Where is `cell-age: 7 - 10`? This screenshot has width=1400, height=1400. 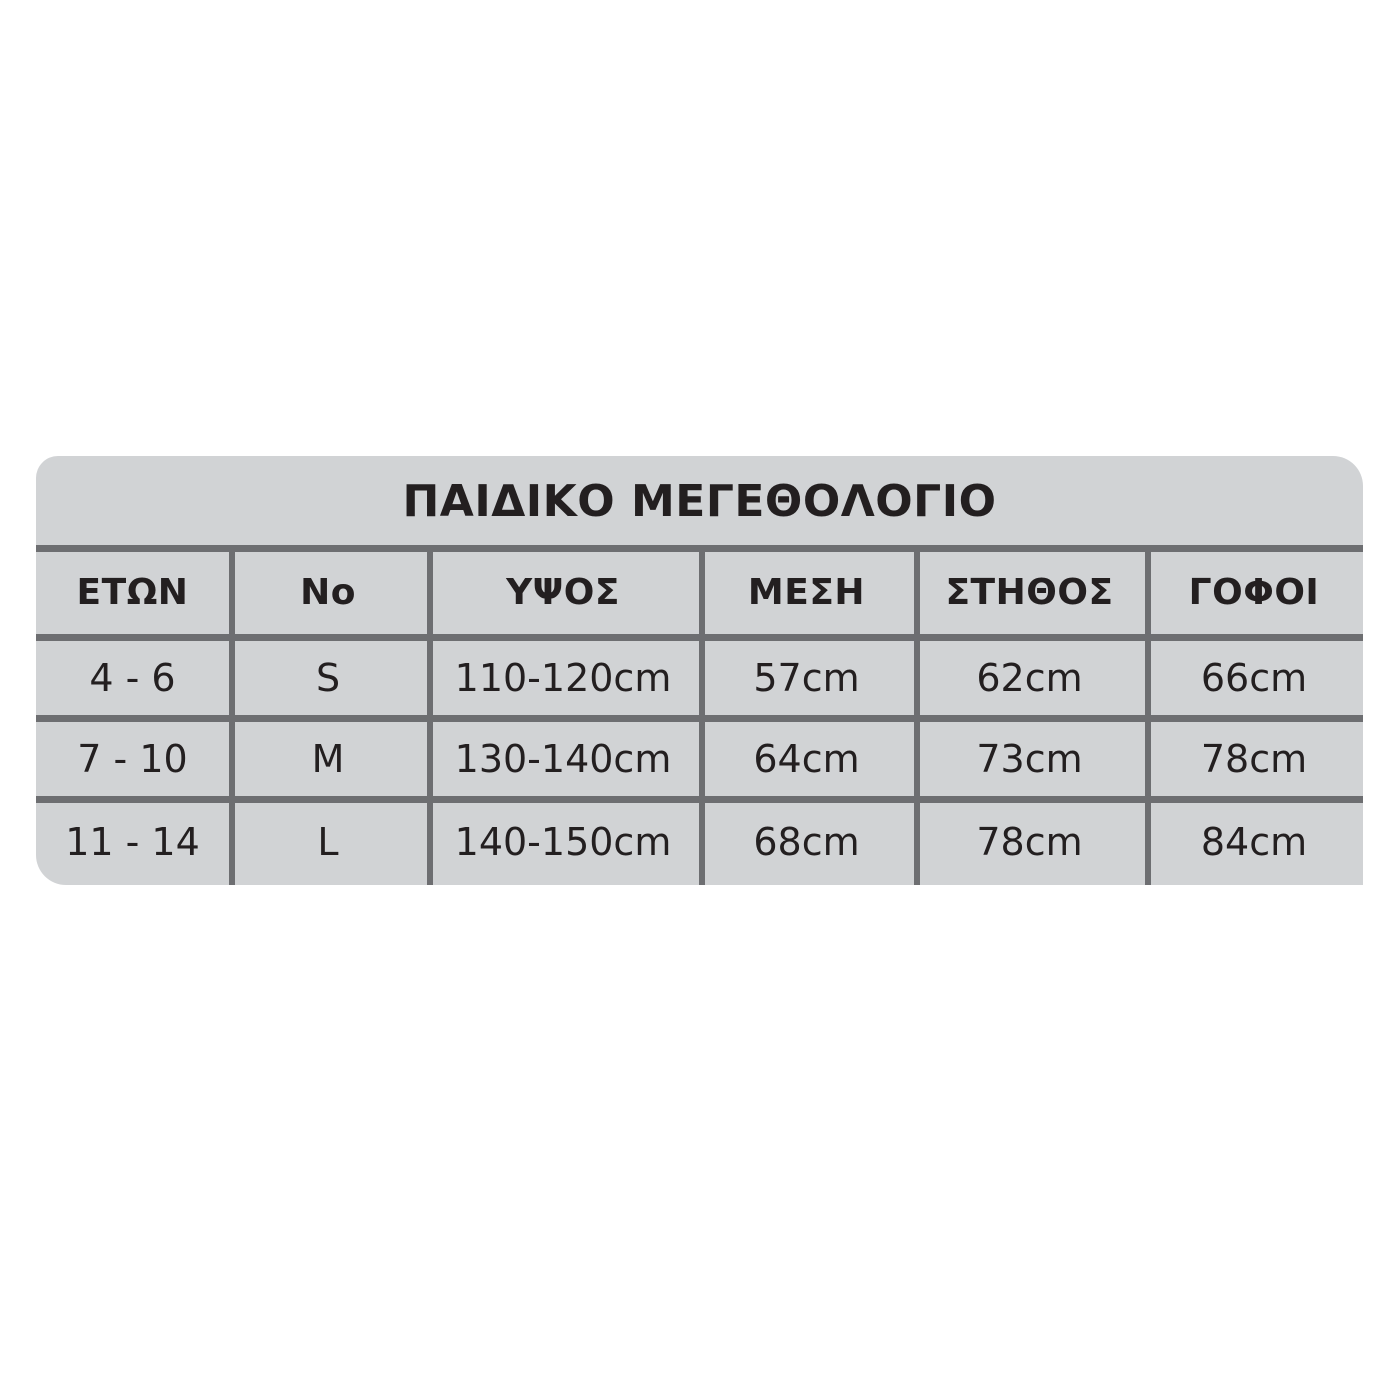 cell-age: 7 - 10 is located at coordinates (132, 759).